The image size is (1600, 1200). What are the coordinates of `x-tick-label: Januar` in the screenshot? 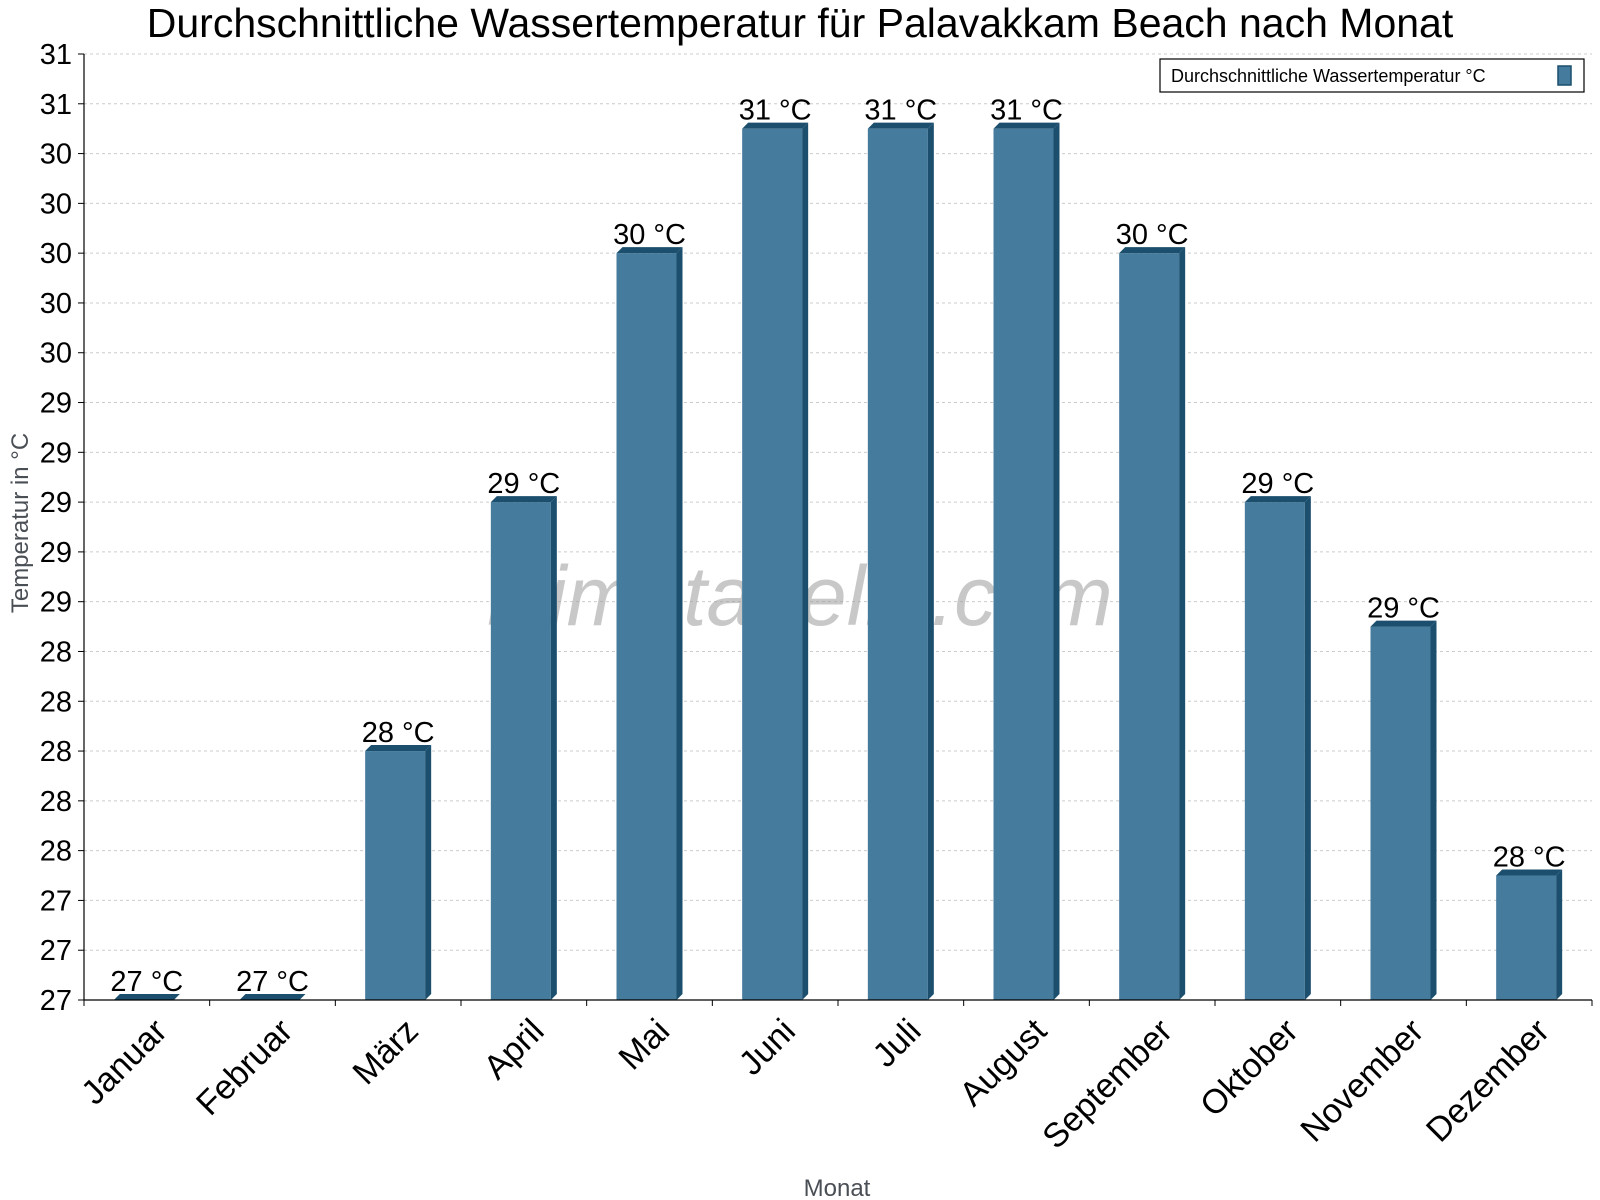 It's located at (124, 1062).